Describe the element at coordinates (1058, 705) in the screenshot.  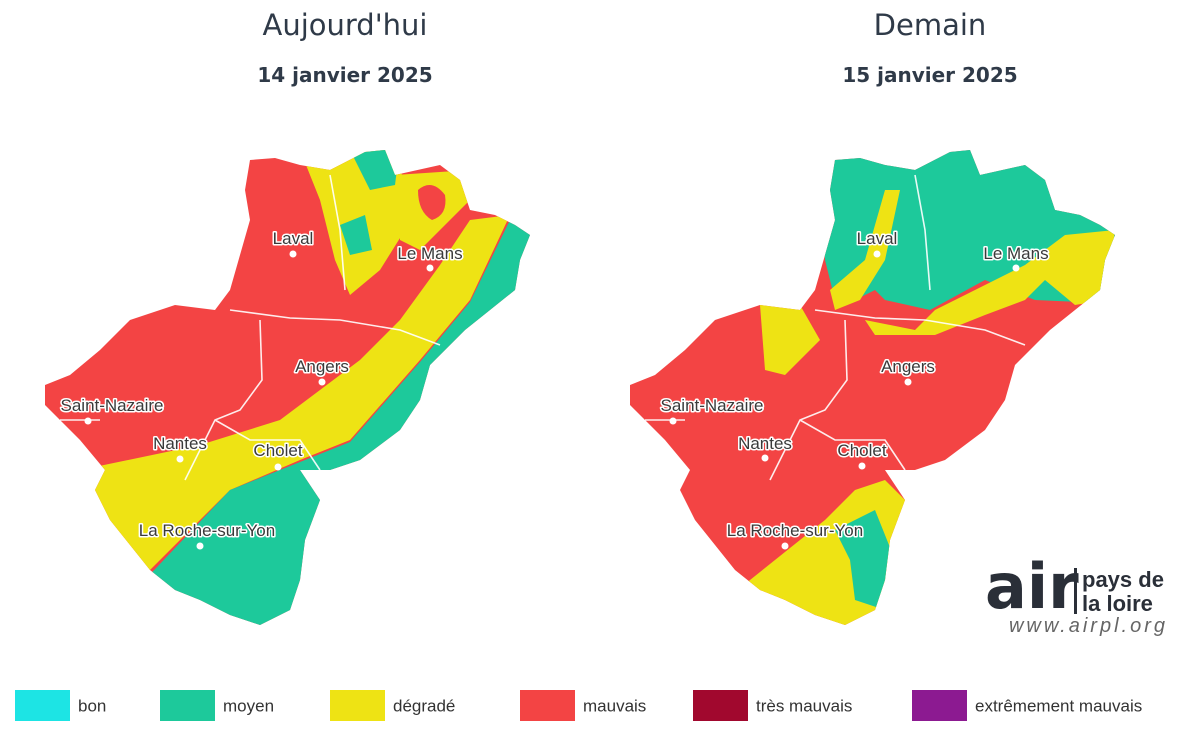
I see `legend-label: extrêmement mauvais` at that location.